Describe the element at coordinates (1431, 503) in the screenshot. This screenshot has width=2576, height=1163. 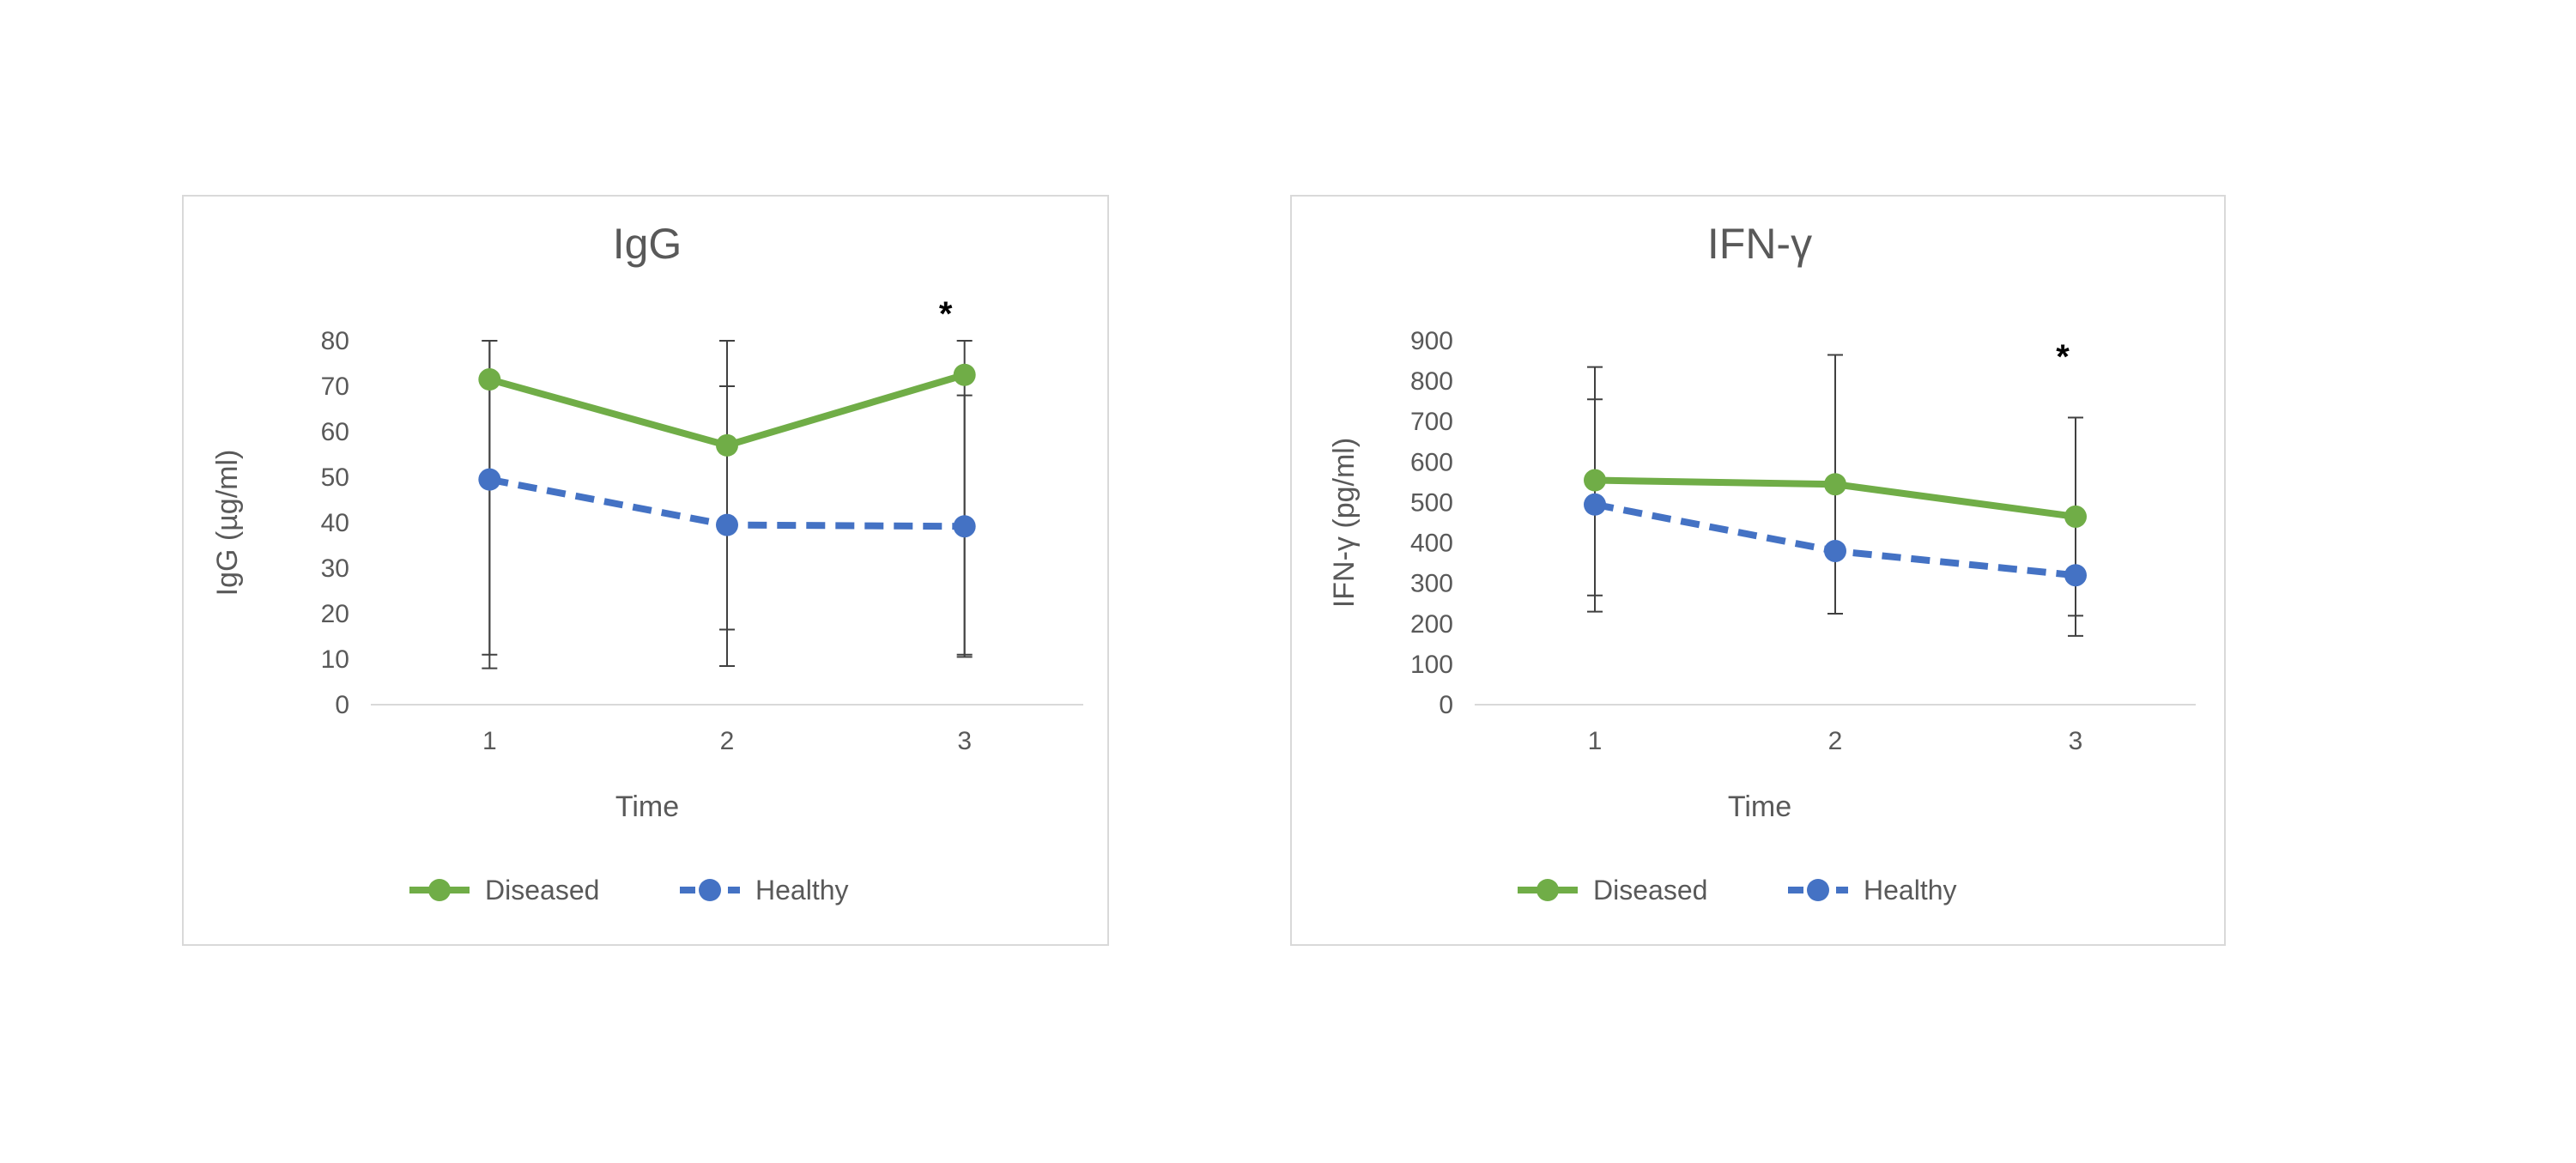
I see `ifn-y-tick-label: 500` at that location.